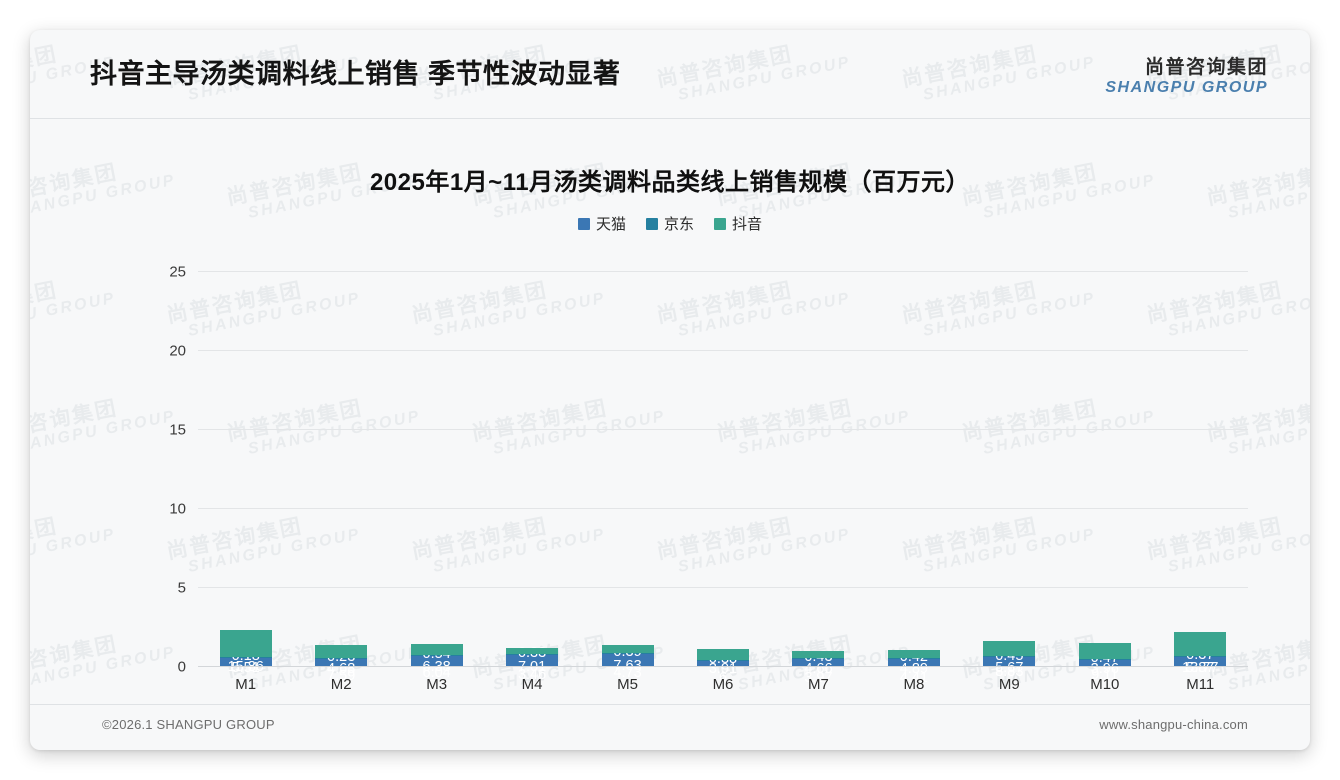 The height and width of the screenshot is (780, 1340). I want to click on bar-segment-京东: 0.47, so click(1104, 658).